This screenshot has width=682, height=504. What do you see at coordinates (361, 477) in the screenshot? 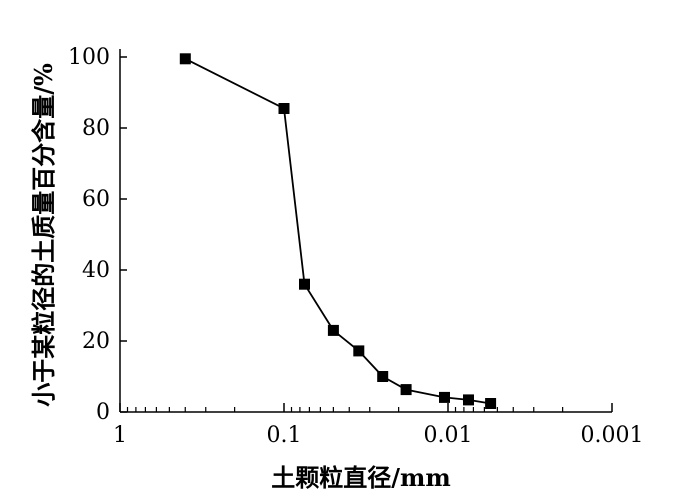
I see `x-axis-title: 土颗粒直径/mm` at bounding box center [361, 477].